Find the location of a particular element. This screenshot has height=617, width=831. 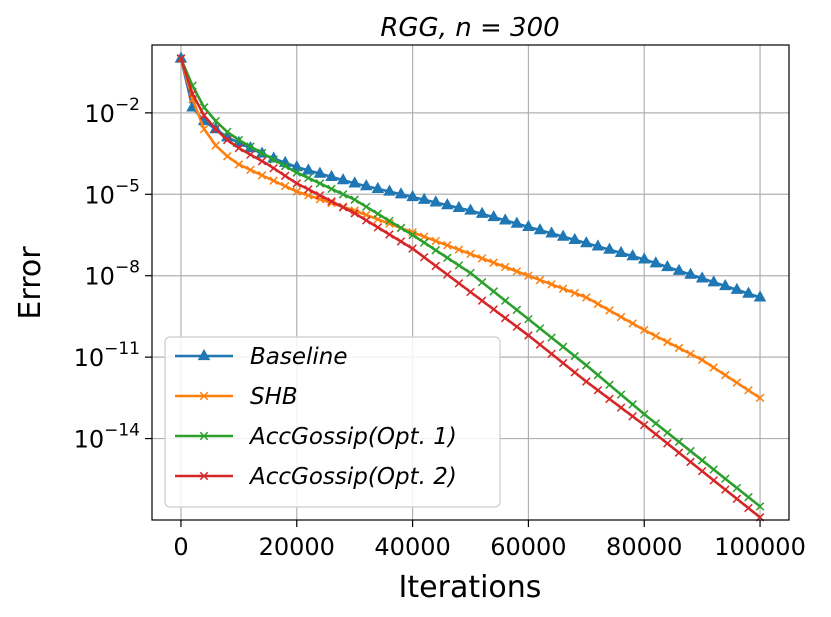

legend-box is located at coordinates (332, 422).